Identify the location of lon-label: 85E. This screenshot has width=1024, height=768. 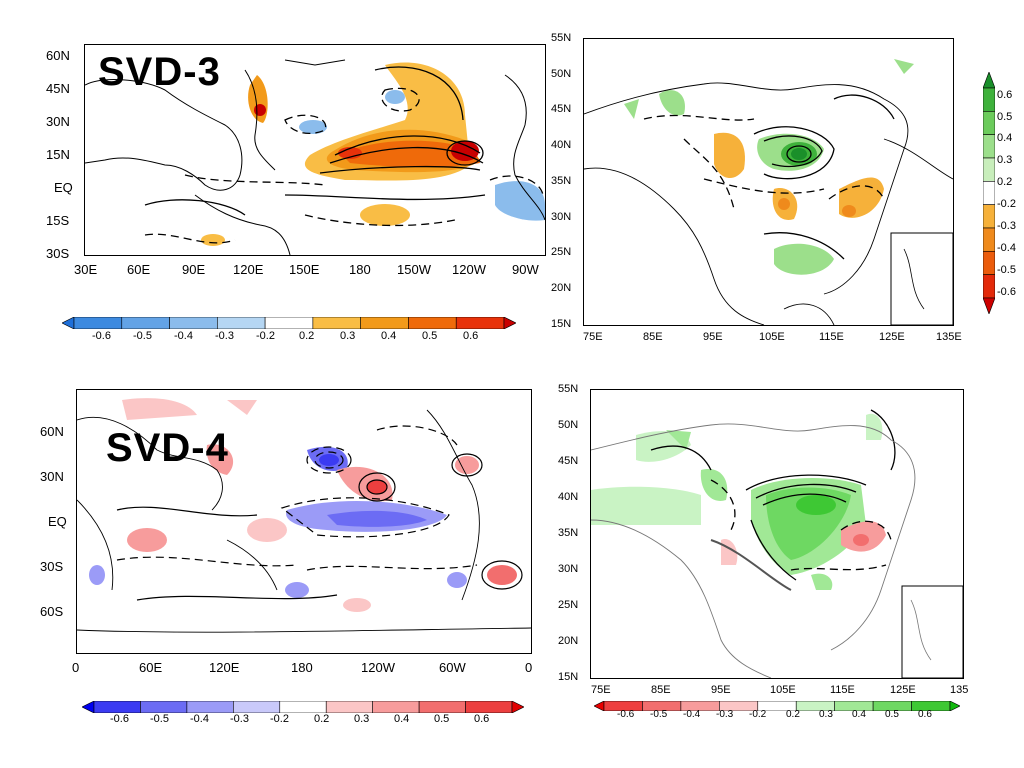
(661, 690).